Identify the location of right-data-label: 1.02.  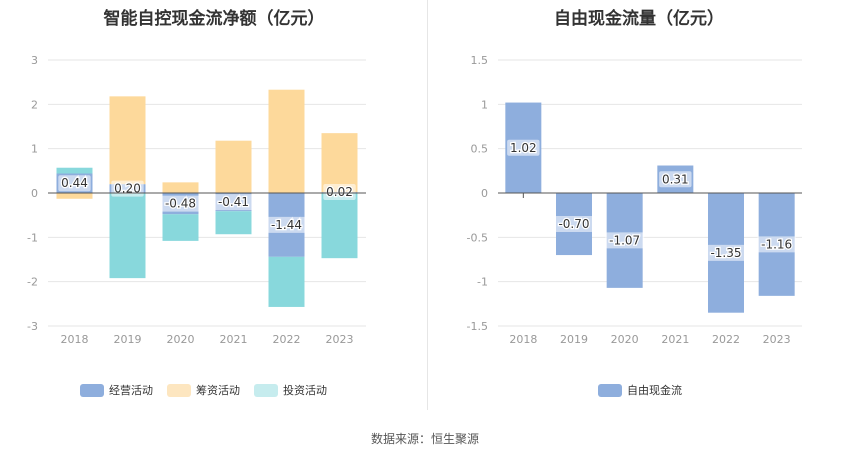
(523, 148).